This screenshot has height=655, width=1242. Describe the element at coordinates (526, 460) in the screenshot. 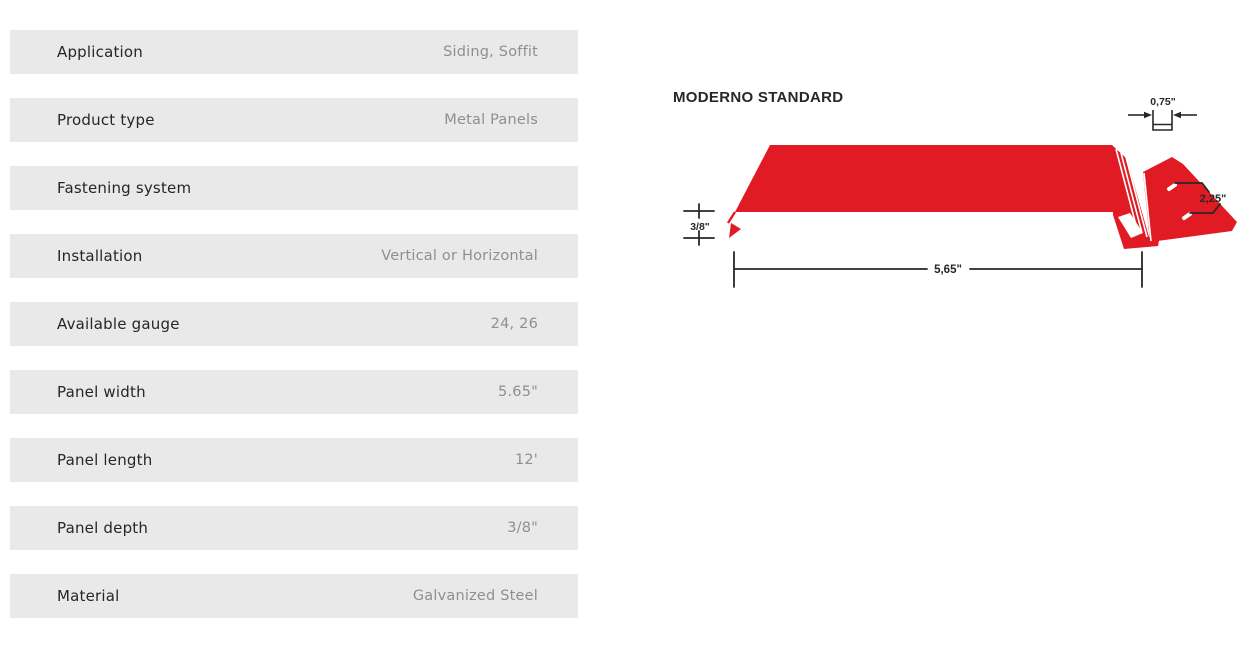

I see `spec-value: 12'` at that location.